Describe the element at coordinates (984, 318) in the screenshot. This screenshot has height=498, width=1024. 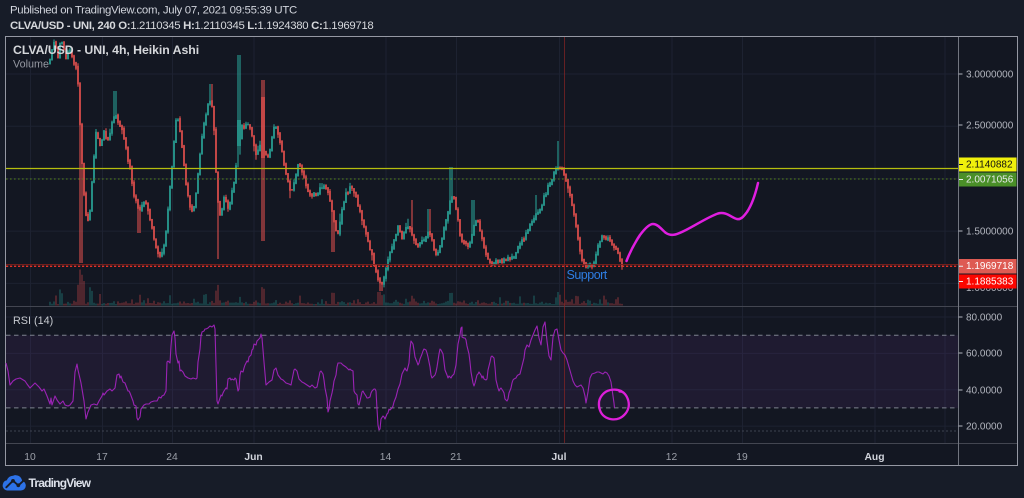
I see `svg-text: 80.0000` at that location.